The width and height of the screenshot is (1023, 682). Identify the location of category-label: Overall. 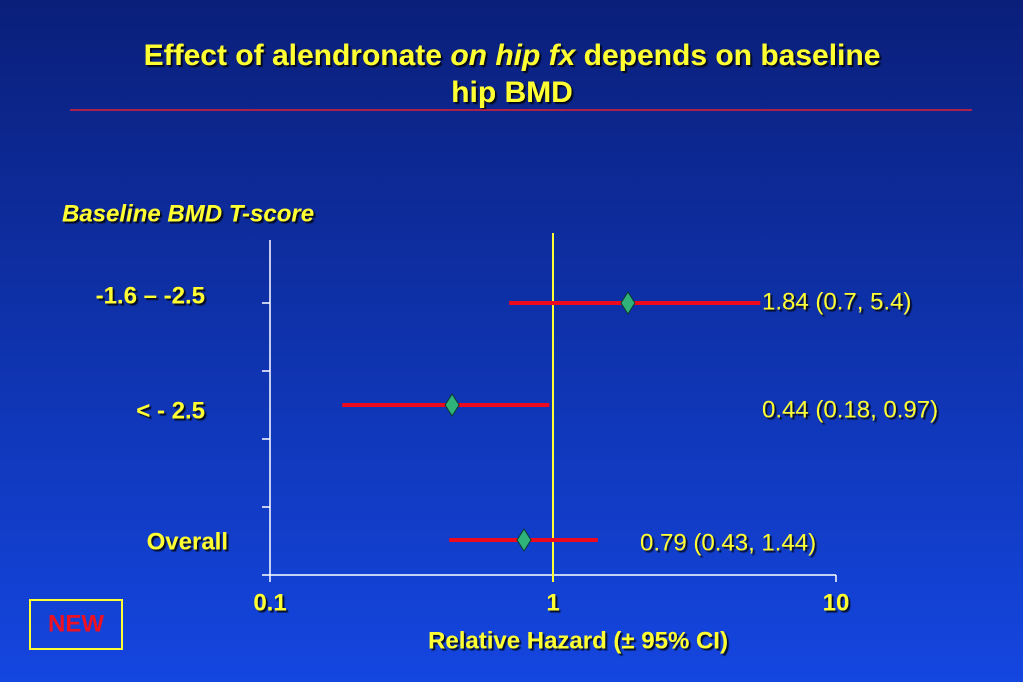
(187, 541).